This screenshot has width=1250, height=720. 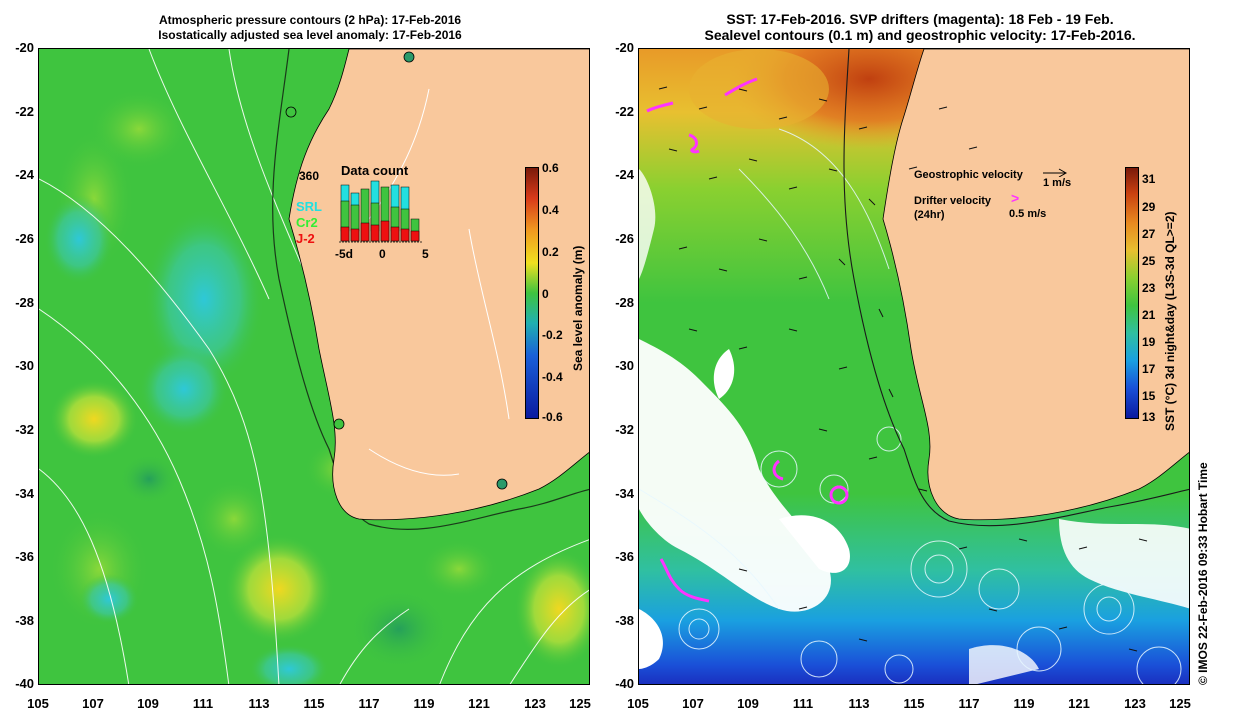 What do you see at coordinates (369, 703) in the screenshot?
I see `left-xtick: 117` at bounding box center [369, 703].